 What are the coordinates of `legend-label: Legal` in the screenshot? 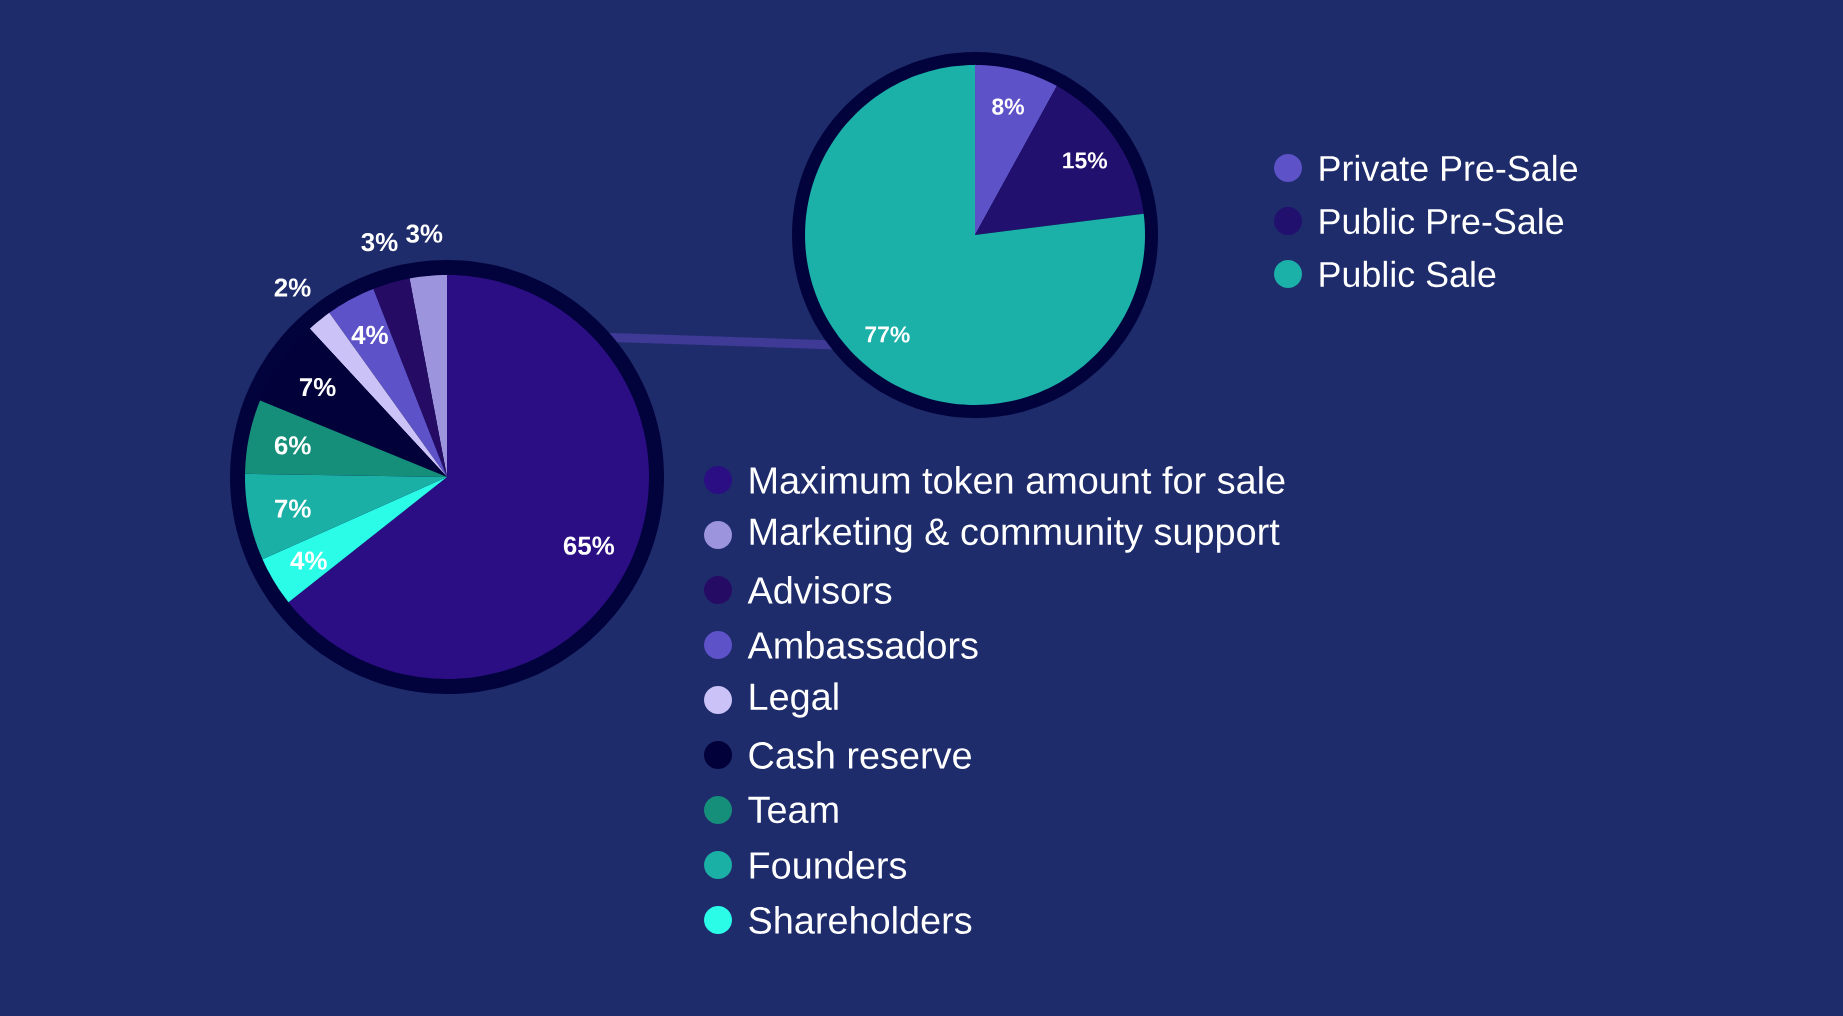 It's located at (794, 700).